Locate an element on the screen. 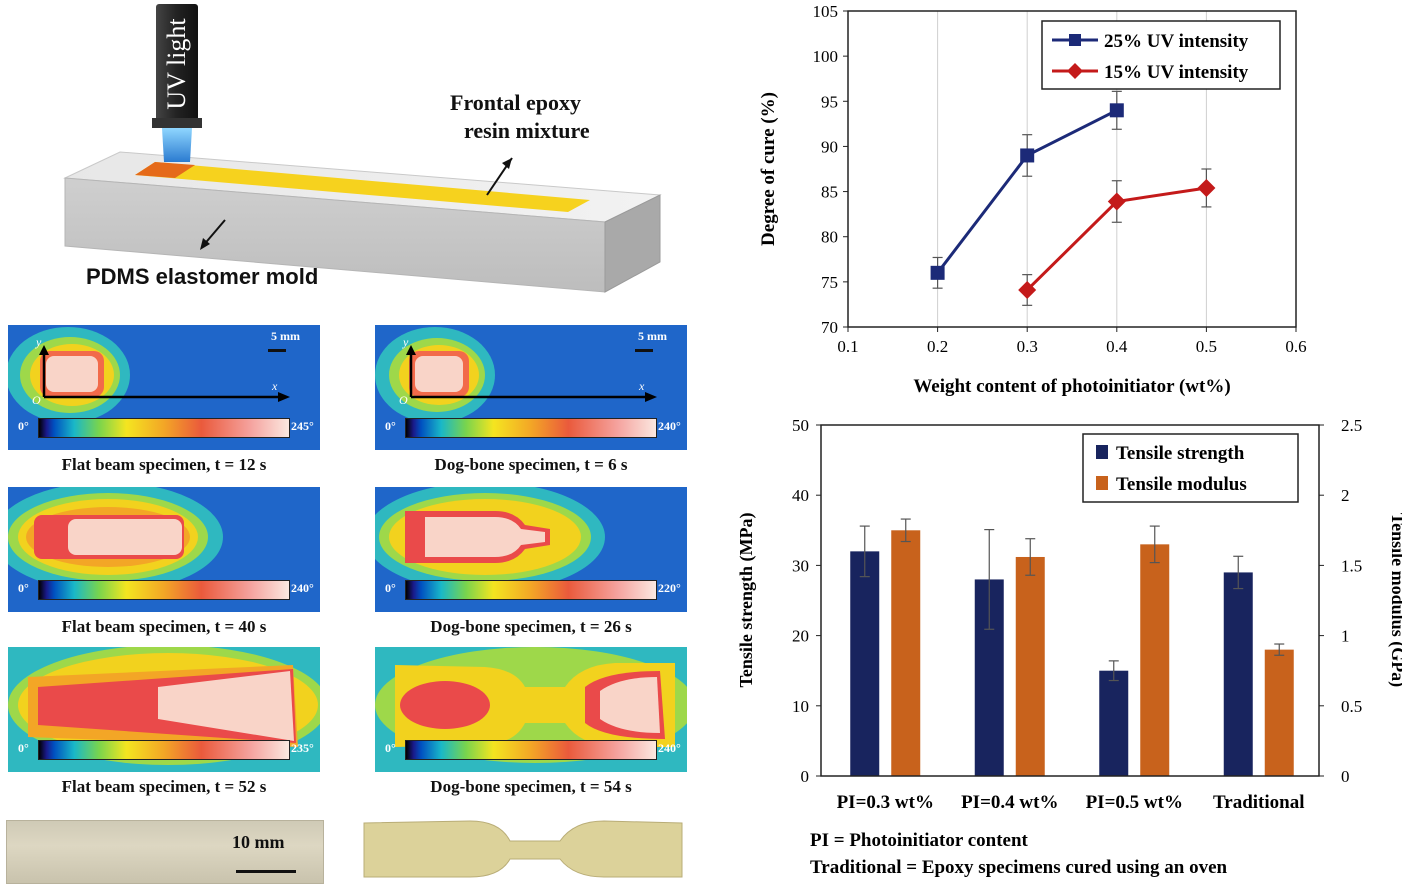 This screenshot has height=886, width=1402. uv-lamp-body is located at coordinates (177, 65).